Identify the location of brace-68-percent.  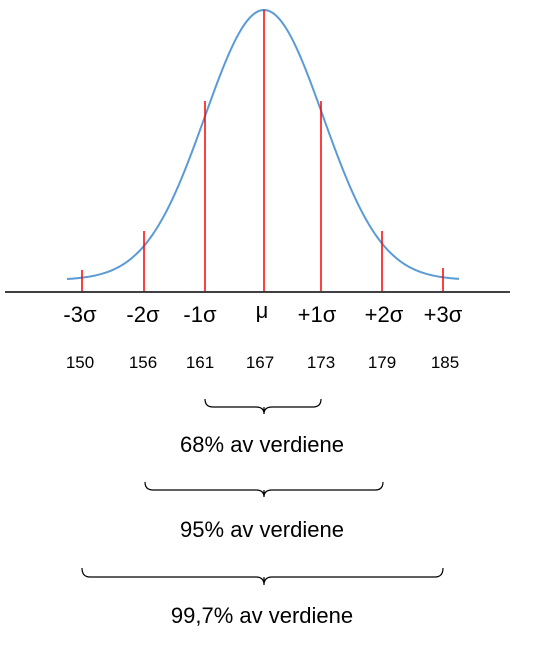
(263, 406).